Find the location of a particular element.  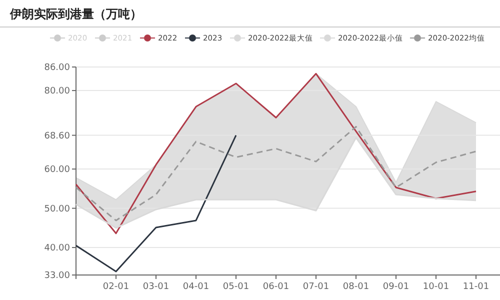

y-tick-label: 68.60 is located at coordinates (57, 136).